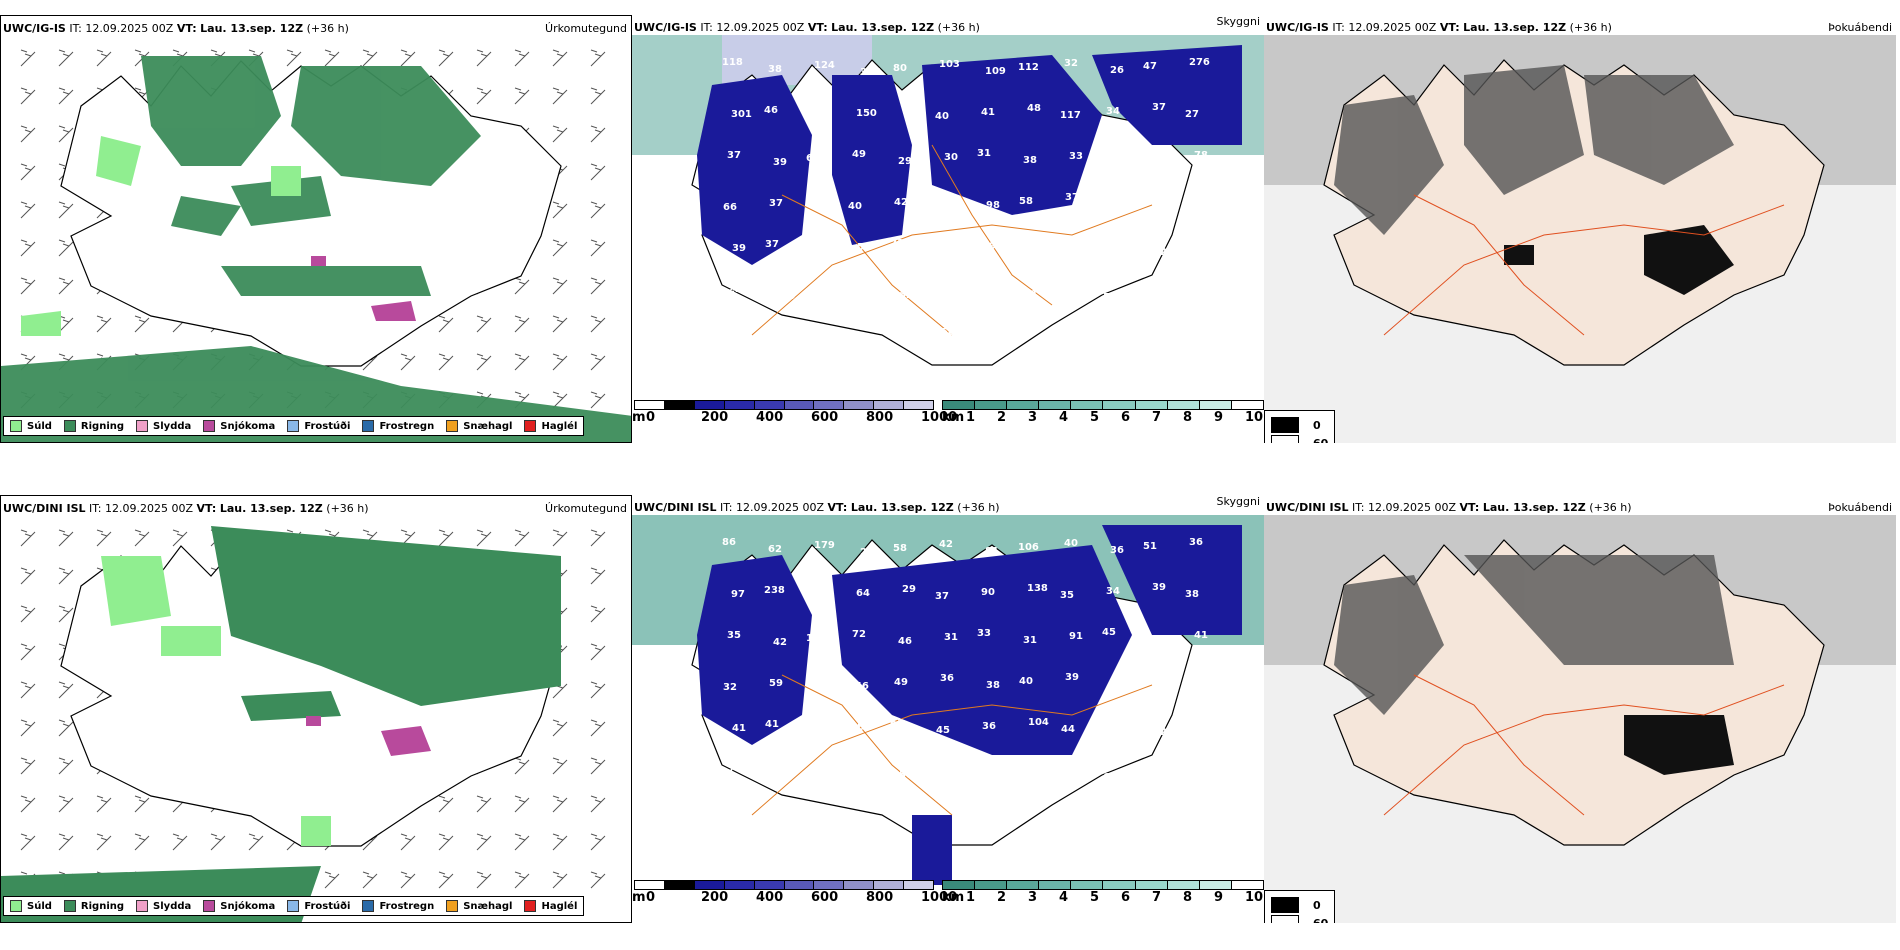  I want to click on cloud-base-label: 39, so click(989, 246).